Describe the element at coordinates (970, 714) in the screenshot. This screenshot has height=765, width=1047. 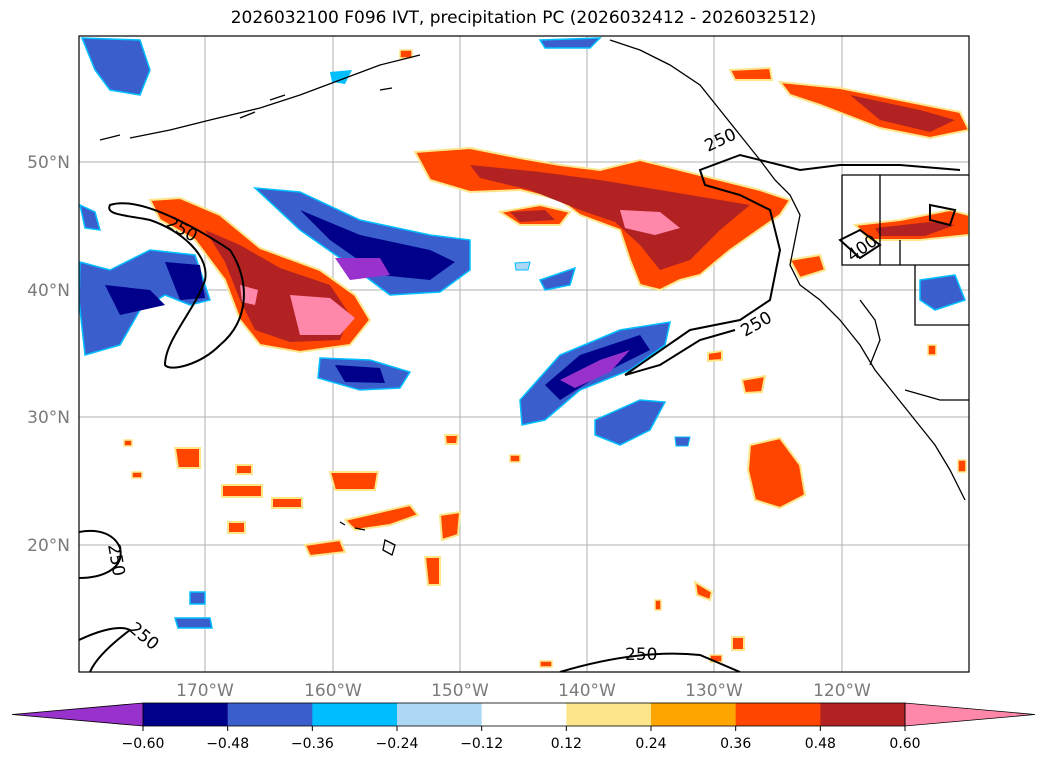
I see `colorbar-extend-high` at that location.